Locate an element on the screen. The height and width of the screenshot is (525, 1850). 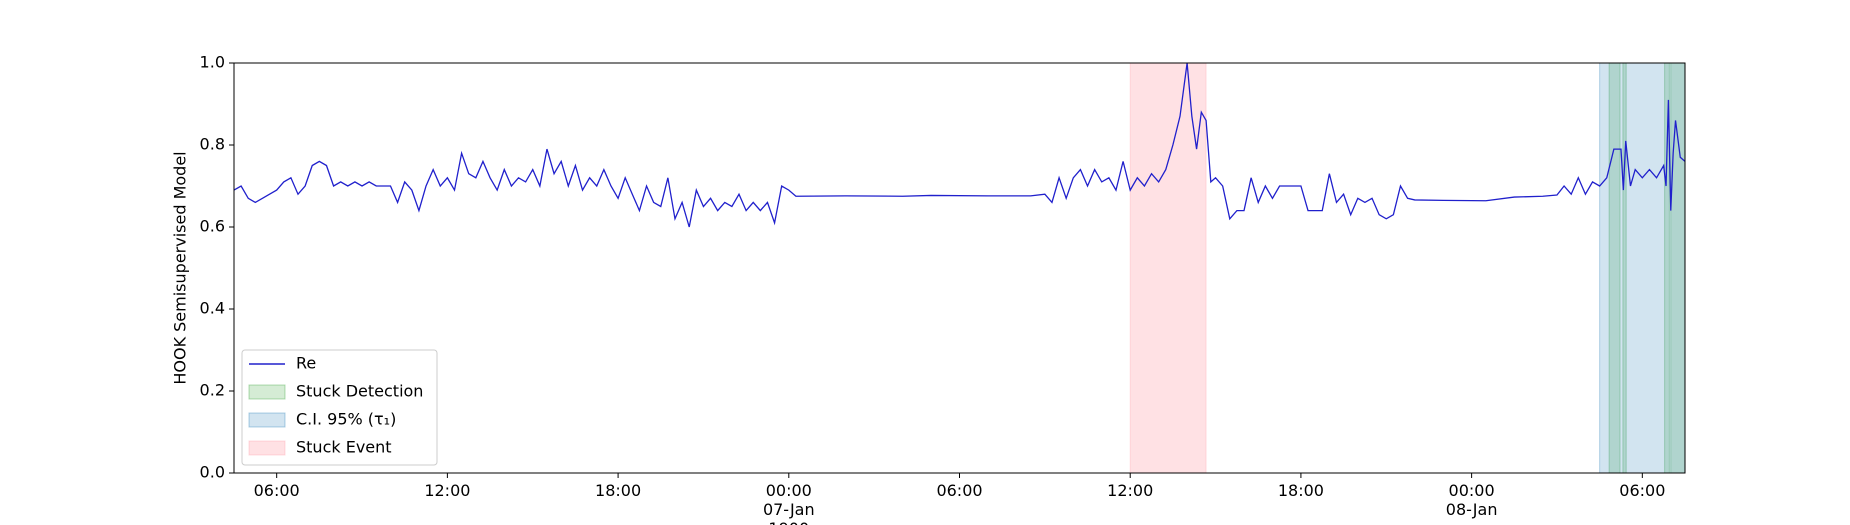
y-axis-label: HOOK Semisupervised Model is located at coordinates (180, 267).